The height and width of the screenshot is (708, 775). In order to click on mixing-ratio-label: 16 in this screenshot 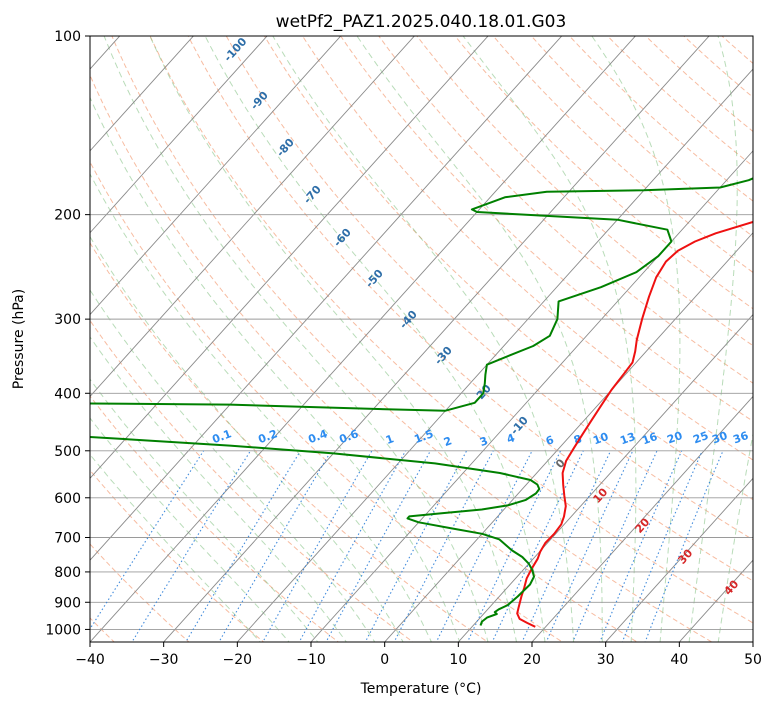, I will do `click(649, 439)`.